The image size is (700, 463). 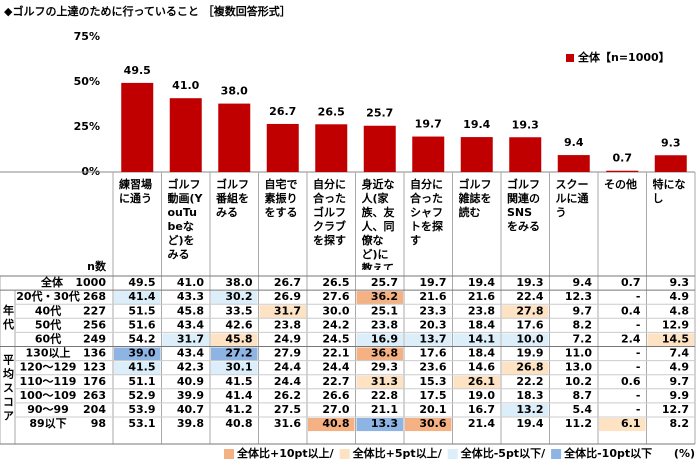 What do you see at coordinates (190, 367) in the screenshot?
I see `cell-value: 42.3` at bounding box center [190, 367].